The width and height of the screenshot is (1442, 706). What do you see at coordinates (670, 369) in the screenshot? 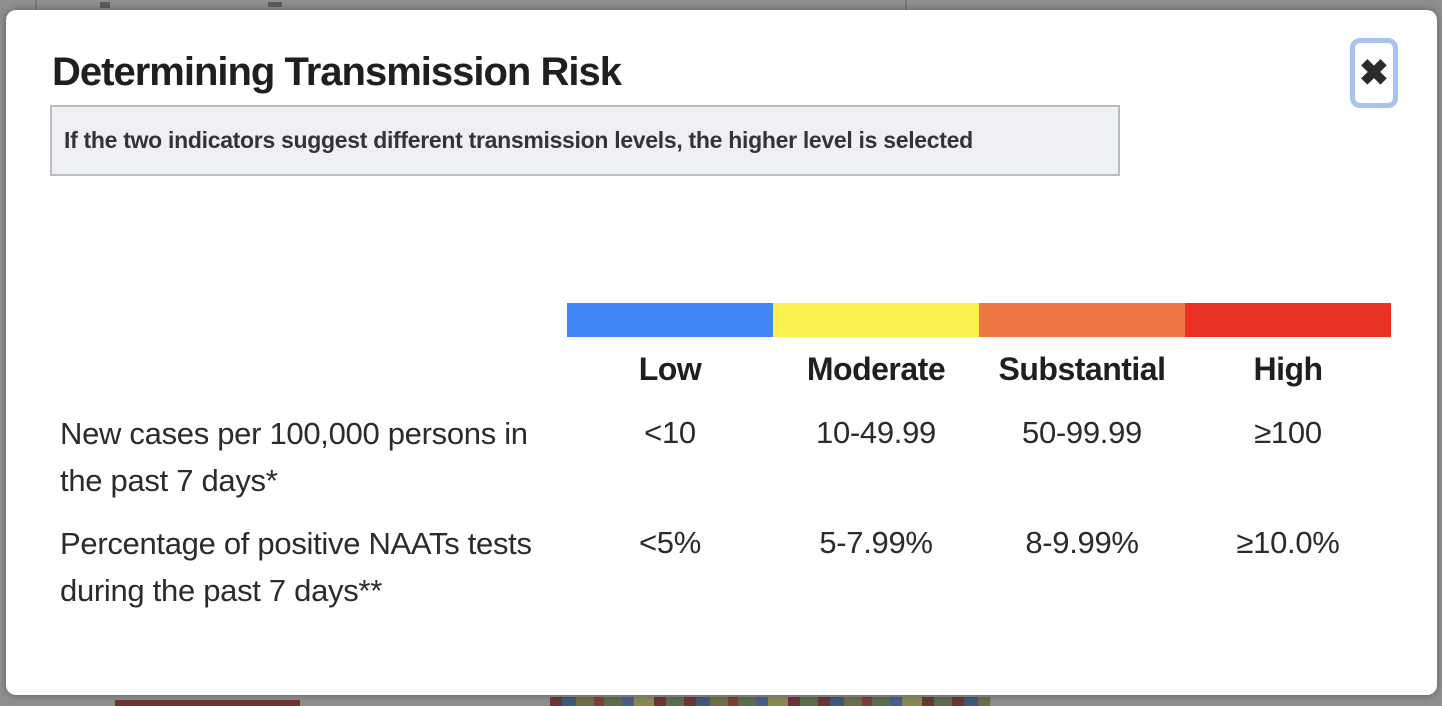
I see `column-header-low: Low` at bounding box center [670, 369].